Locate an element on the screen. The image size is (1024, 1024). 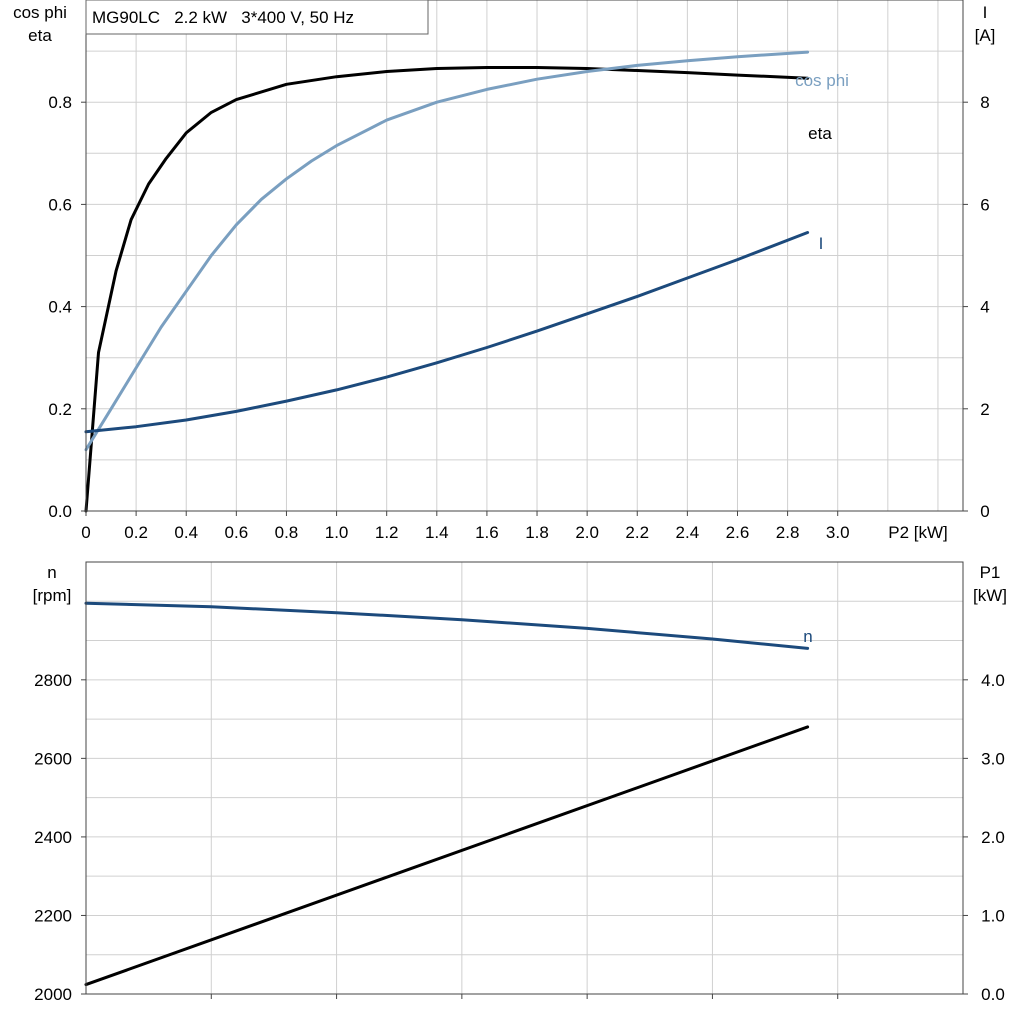
top-curve-i is located at coordinates (447, 332).